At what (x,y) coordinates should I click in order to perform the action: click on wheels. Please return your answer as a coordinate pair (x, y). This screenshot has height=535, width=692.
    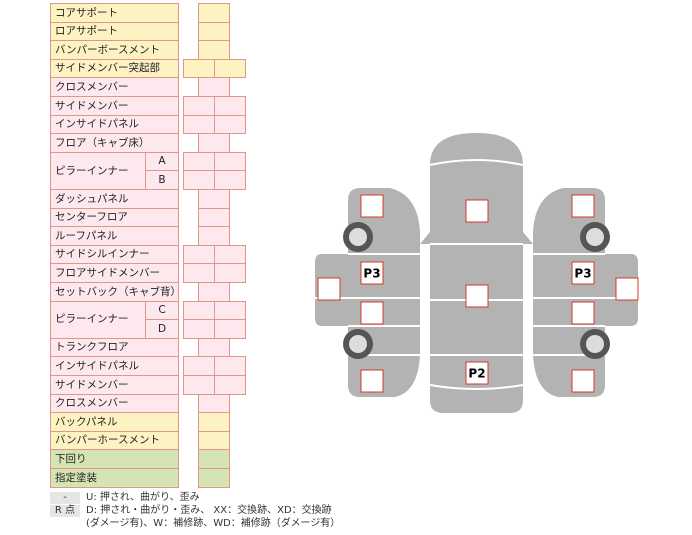
    Looking at the image, I should click on (476, 290).